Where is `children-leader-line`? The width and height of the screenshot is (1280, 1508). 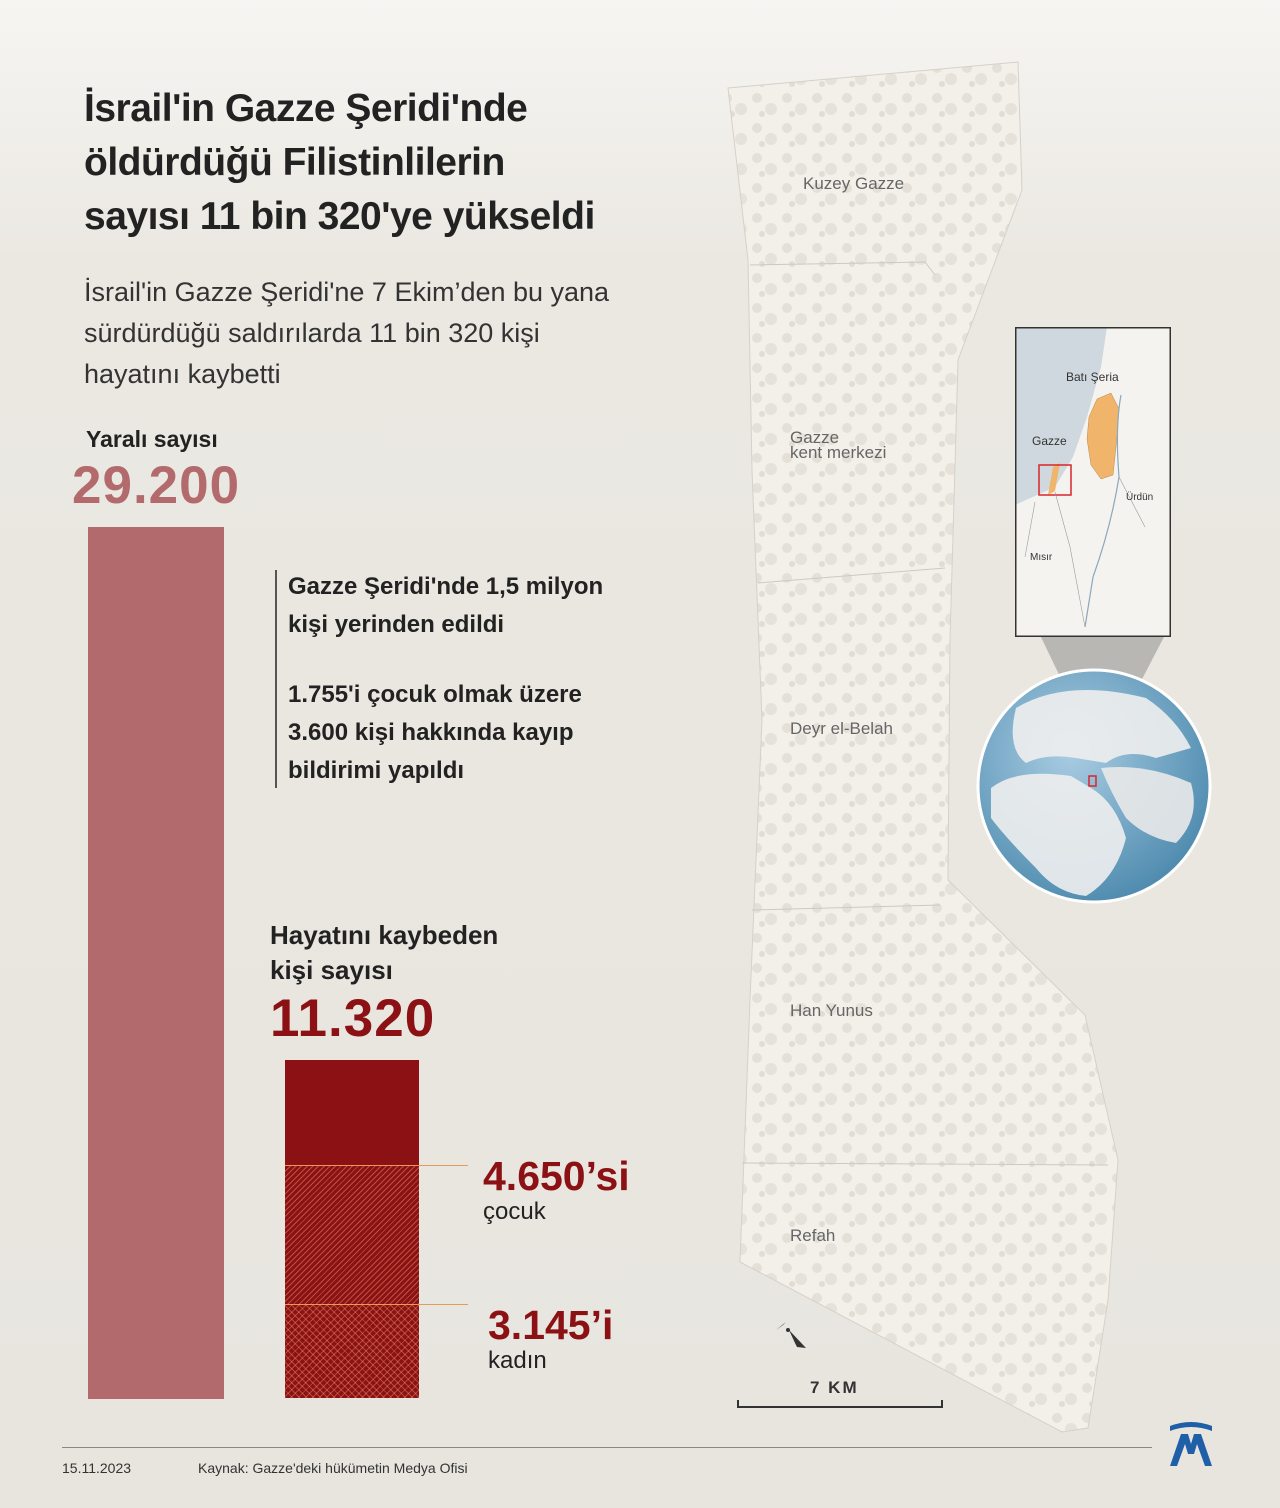
children-leader-line is located at coordinates (376, 1165).